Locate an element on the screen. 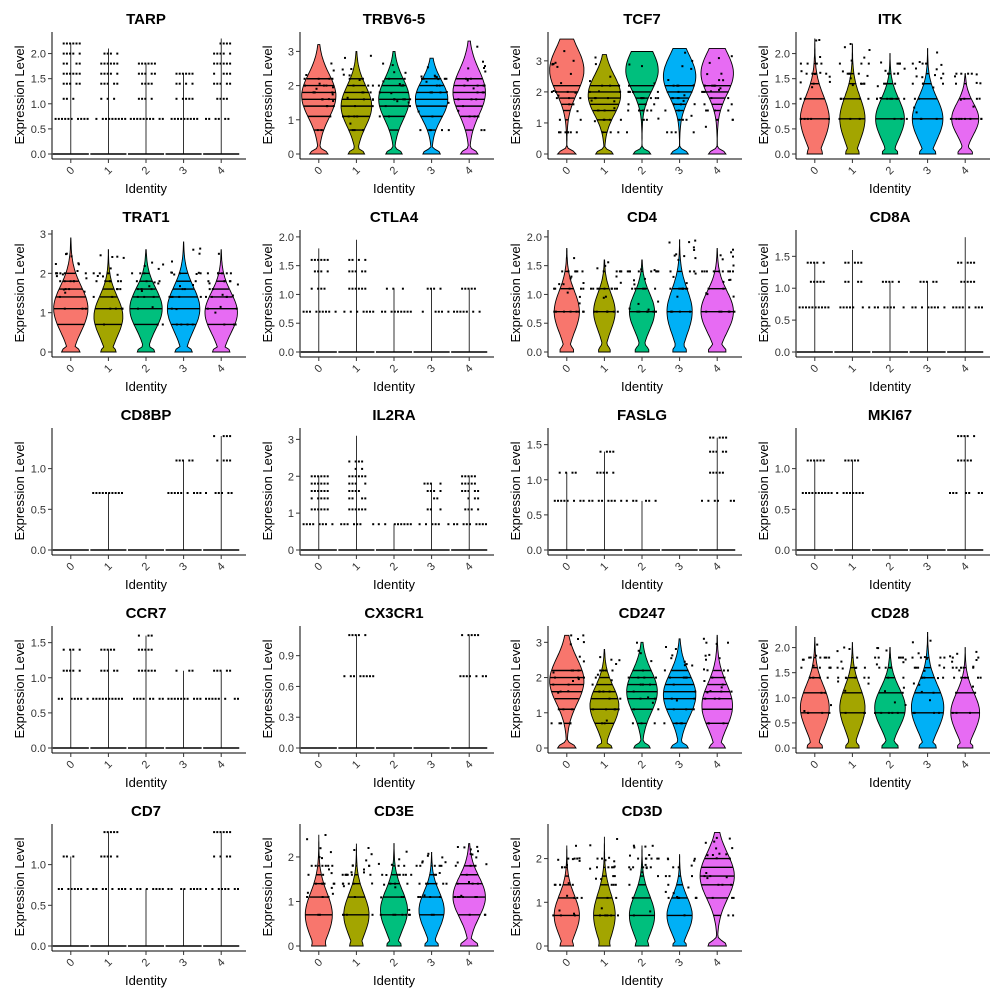  y-tick-label: 3 is located at coordinates (291, 52).